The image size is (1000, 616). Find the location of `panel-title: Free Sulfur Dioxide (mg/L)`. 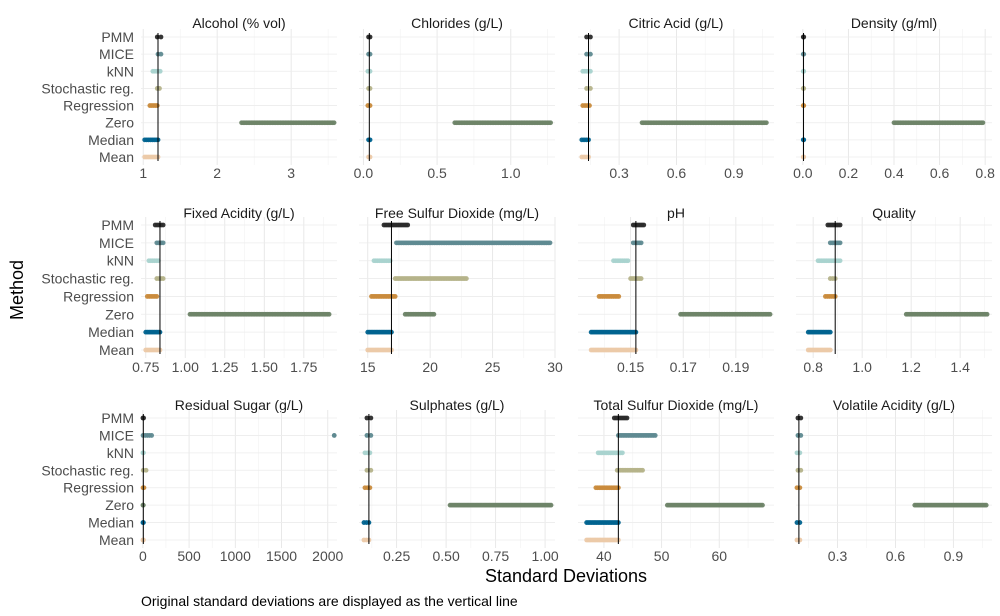

panel-title: Free Sulfur Dioxide (mg/L) is located at coordinates (457, 213).